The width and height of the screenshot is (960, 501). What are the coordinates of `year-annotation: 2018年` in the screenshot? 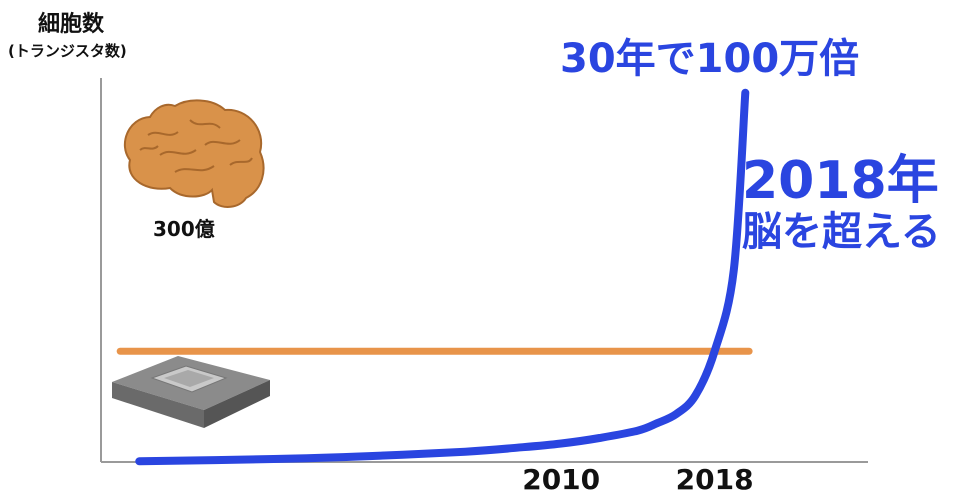 It's located at (840, 181).